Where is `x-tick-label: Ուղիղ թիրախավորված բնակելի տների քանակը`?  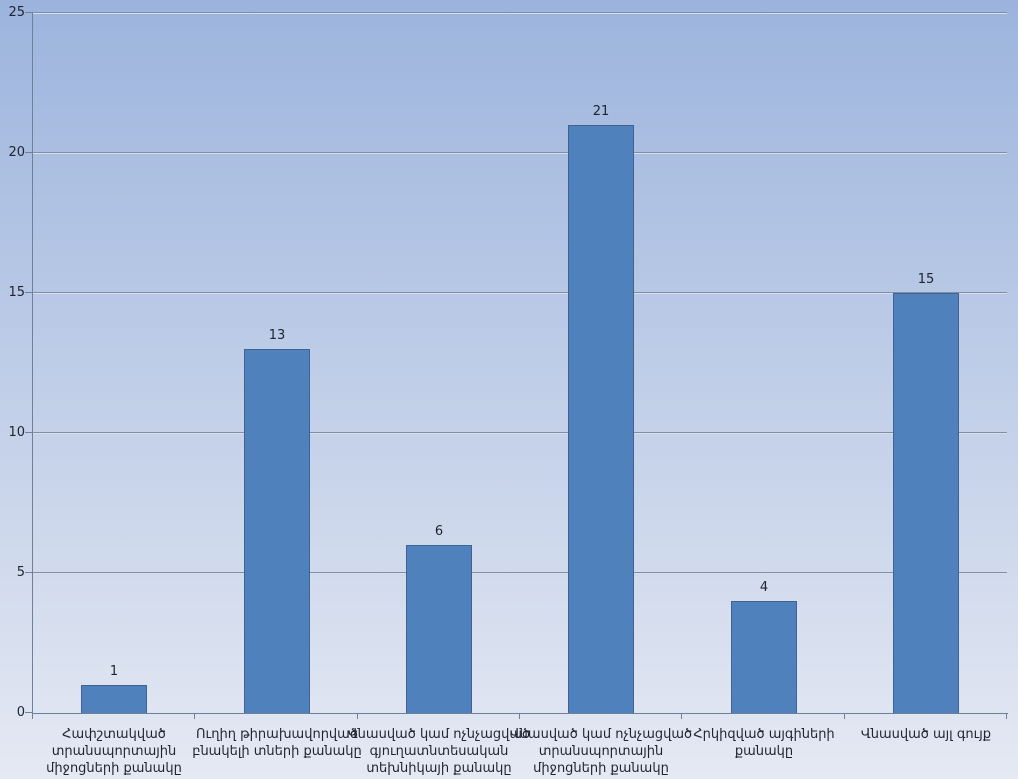 x-tick-label: Ուղիղ թիրախավորված բնակելի տների քանակը is located at coordinates (277, 743).